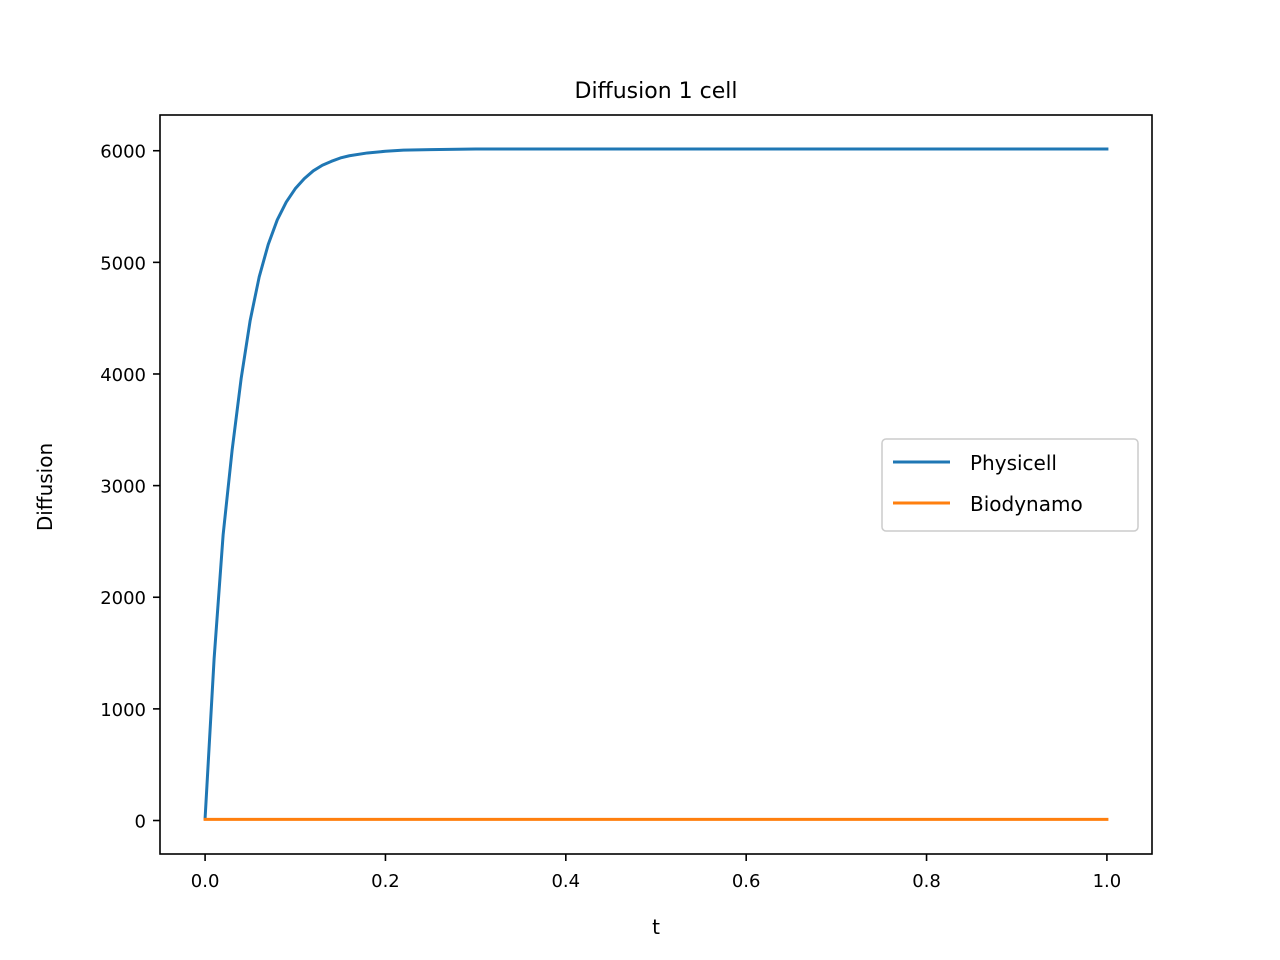  Describe the element at coordinates (656, 927) in the screenshot. I see `x-axis-label: t` at that location.